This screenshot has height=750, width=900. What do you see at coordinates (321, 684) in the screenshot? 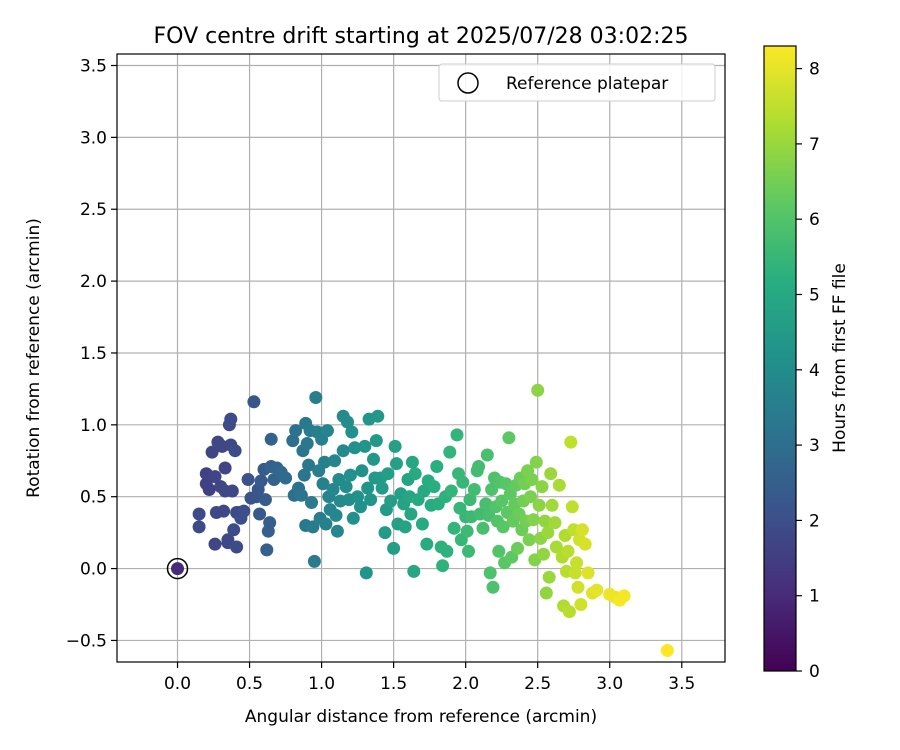
I see `x-tick-label: 1.0` at bounding box center [321, 684].